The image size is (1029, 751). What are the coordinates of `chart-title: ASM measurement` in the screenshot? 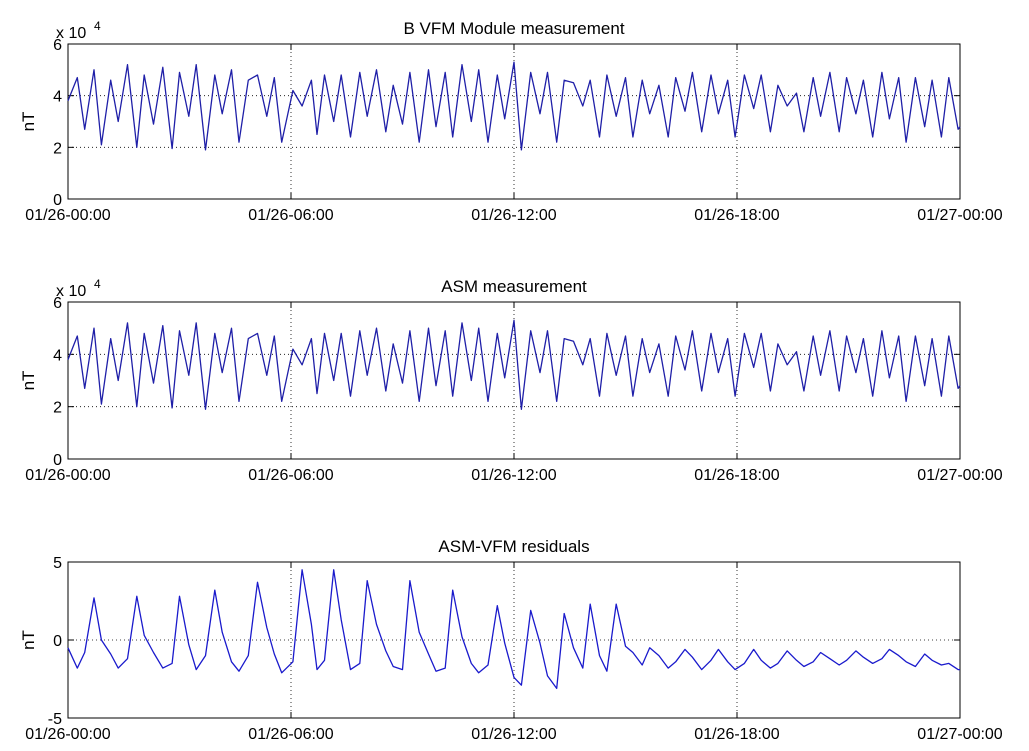 It's located at (514, 286).